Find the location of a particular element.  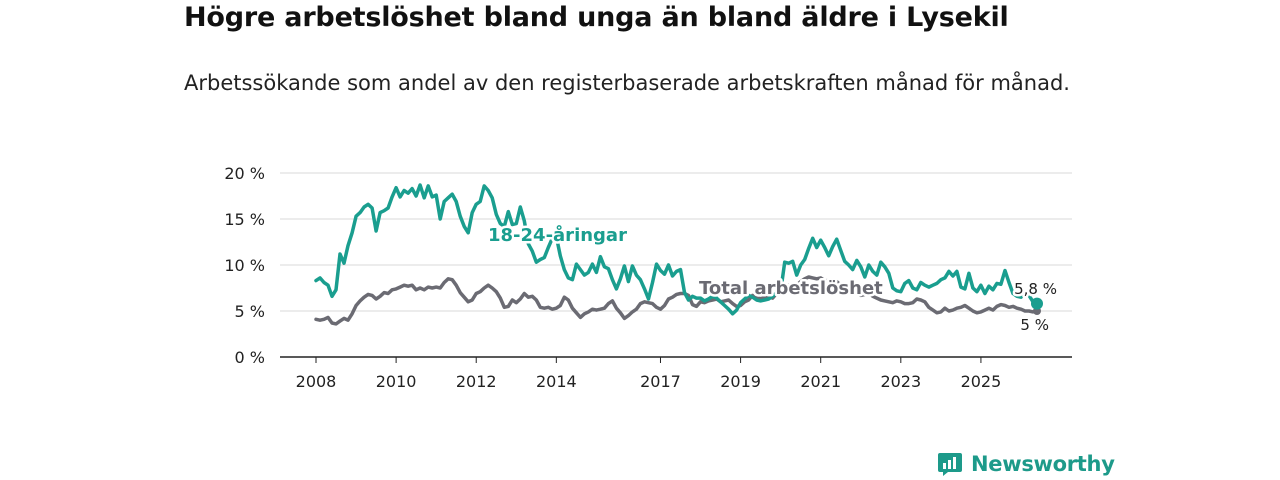

end-label-18-24-halo: 5,8 % is located at coordinates (1035, 289).